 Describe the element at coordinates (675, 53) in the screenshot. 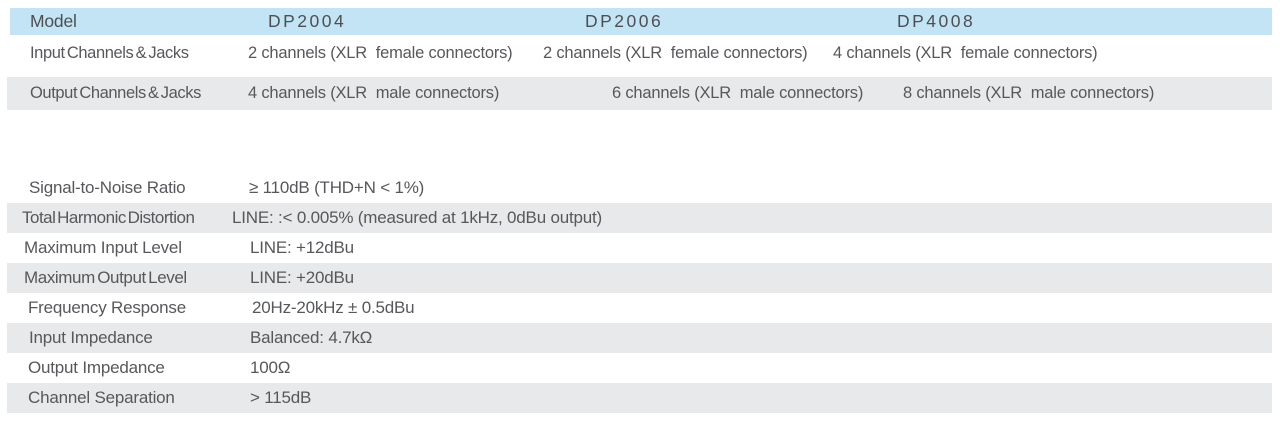

I see `input-channels-dp2006: 2 channels (XLR female connectors)` at that location.